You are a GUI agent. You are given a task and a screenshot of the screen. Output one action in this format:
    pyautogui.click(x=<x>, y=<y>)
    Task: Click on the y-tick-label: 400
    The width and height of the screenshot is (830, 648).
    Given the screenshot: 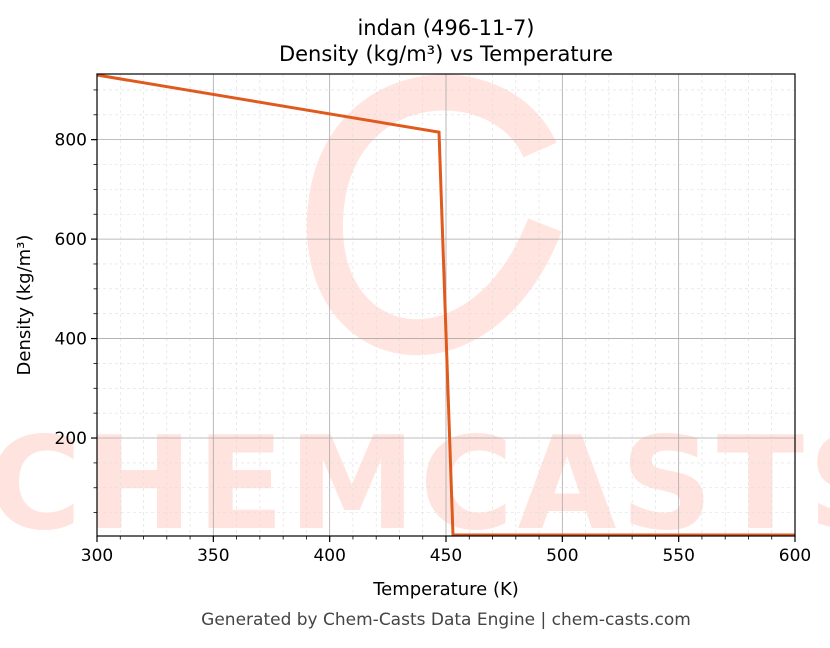 What is the action you would take?
    pyautogui.click(x=71, y=340)
    